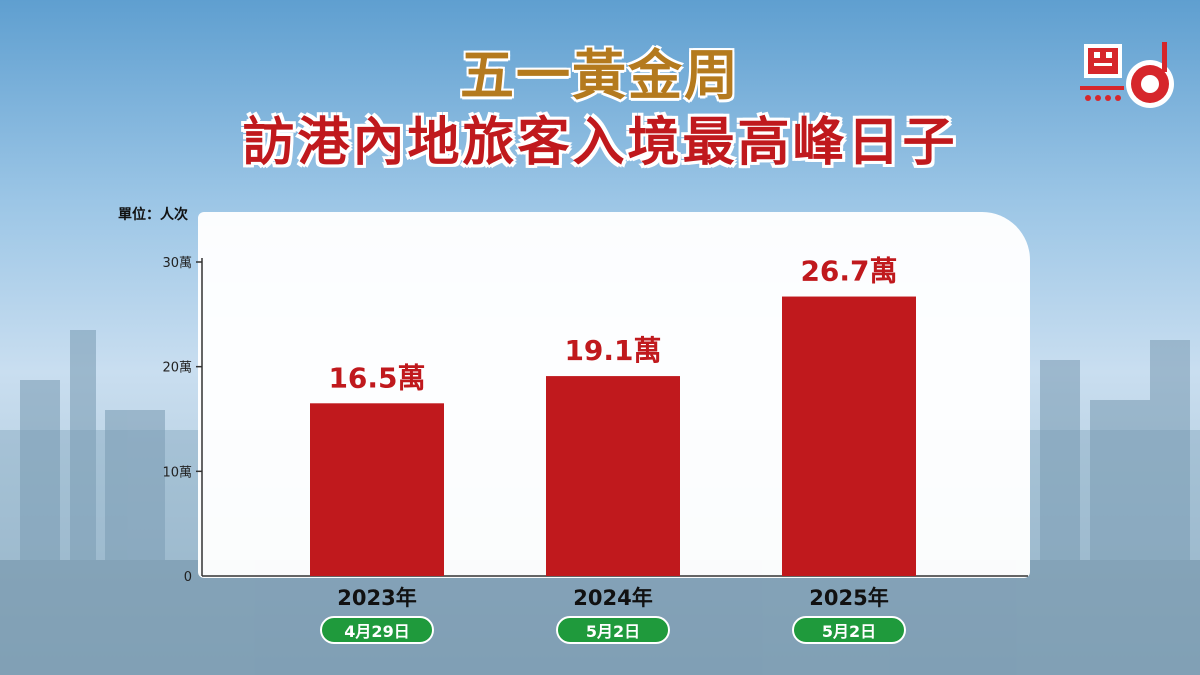  What do you see at coordinates (849, 436) in the screenshot?
I see `bar-2025年` at bounding box center [849, 436].